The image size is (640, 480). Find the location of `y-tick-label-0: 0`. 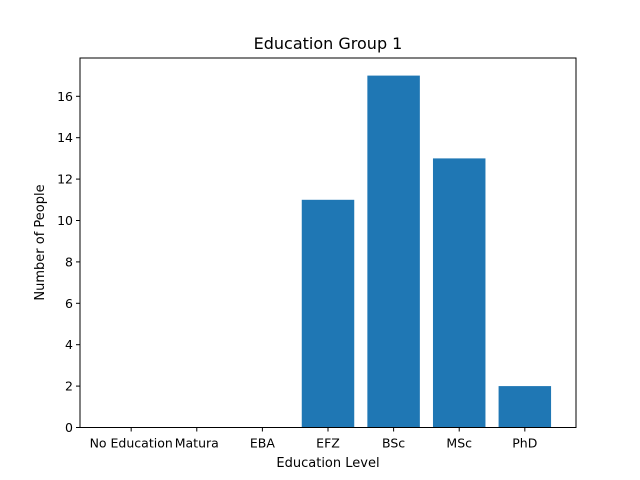

y-tick-label-0: 0 is located at coordinates (69, 427).